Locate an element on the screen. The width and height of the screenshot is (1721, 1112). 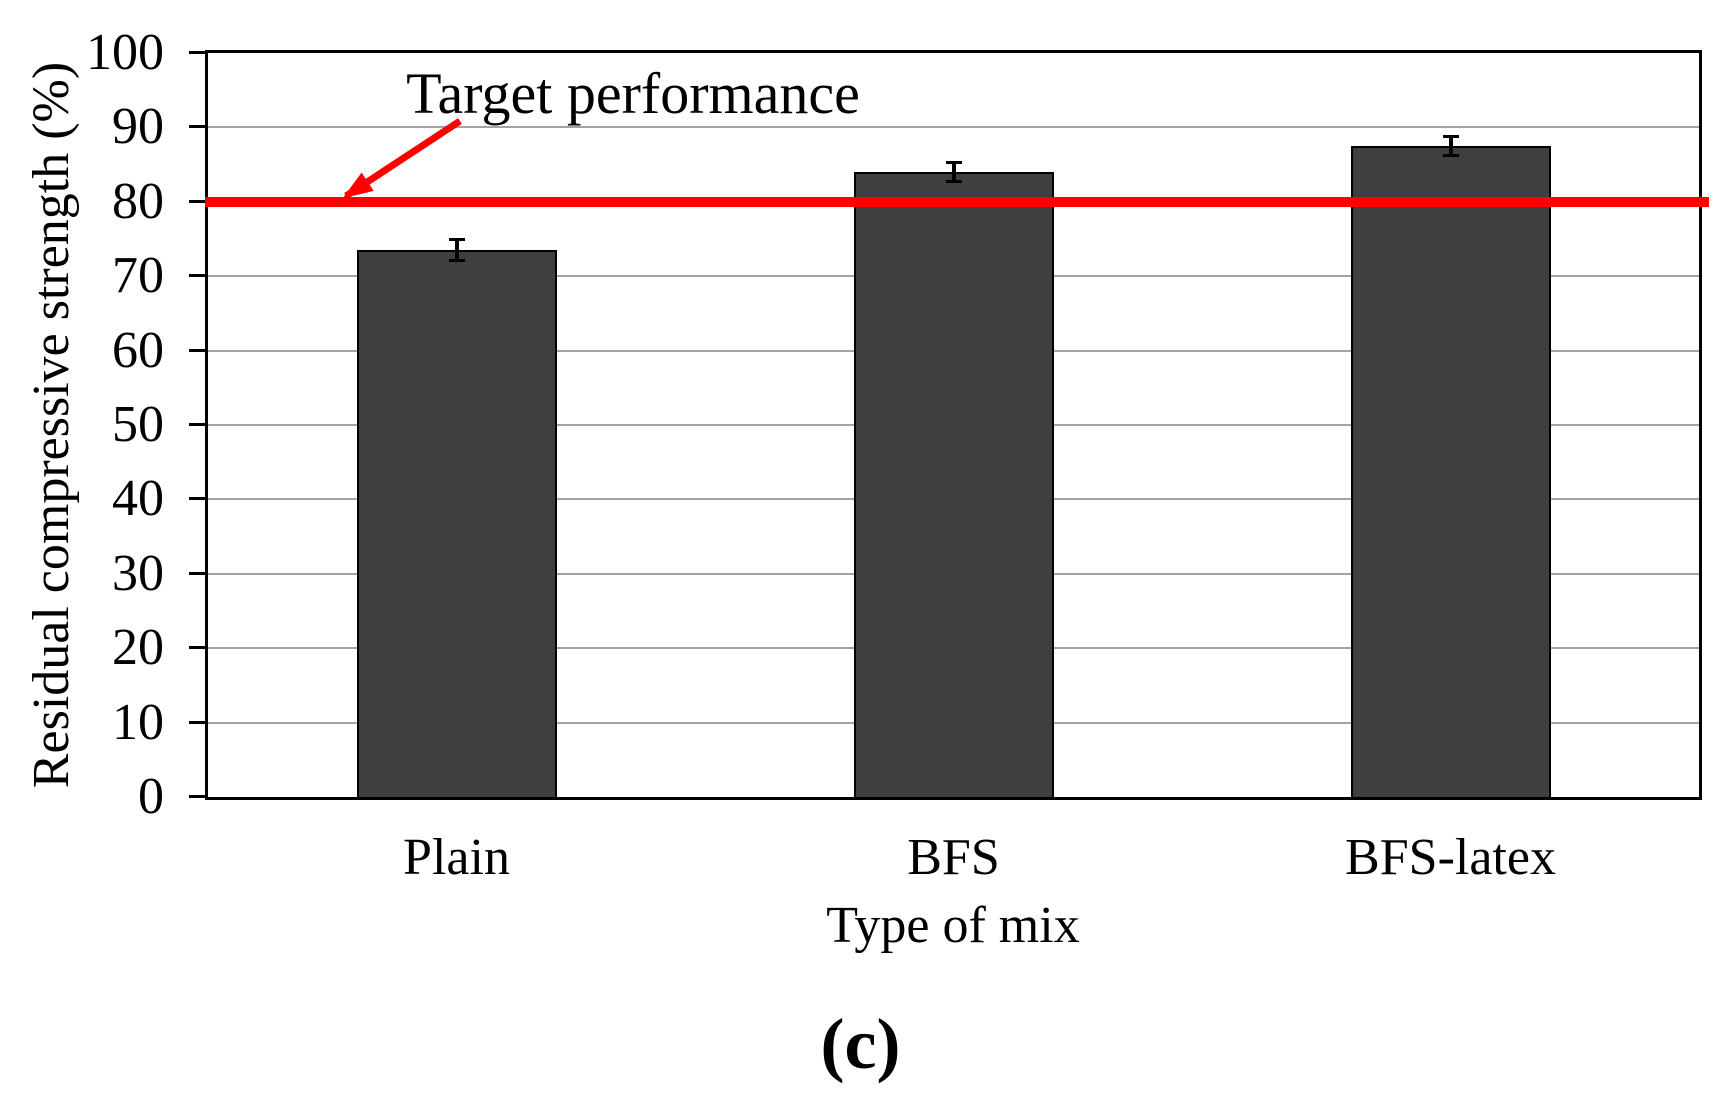
x-category-label-bfs-latex: BFS-latex is located at coordinates (1450, 857).